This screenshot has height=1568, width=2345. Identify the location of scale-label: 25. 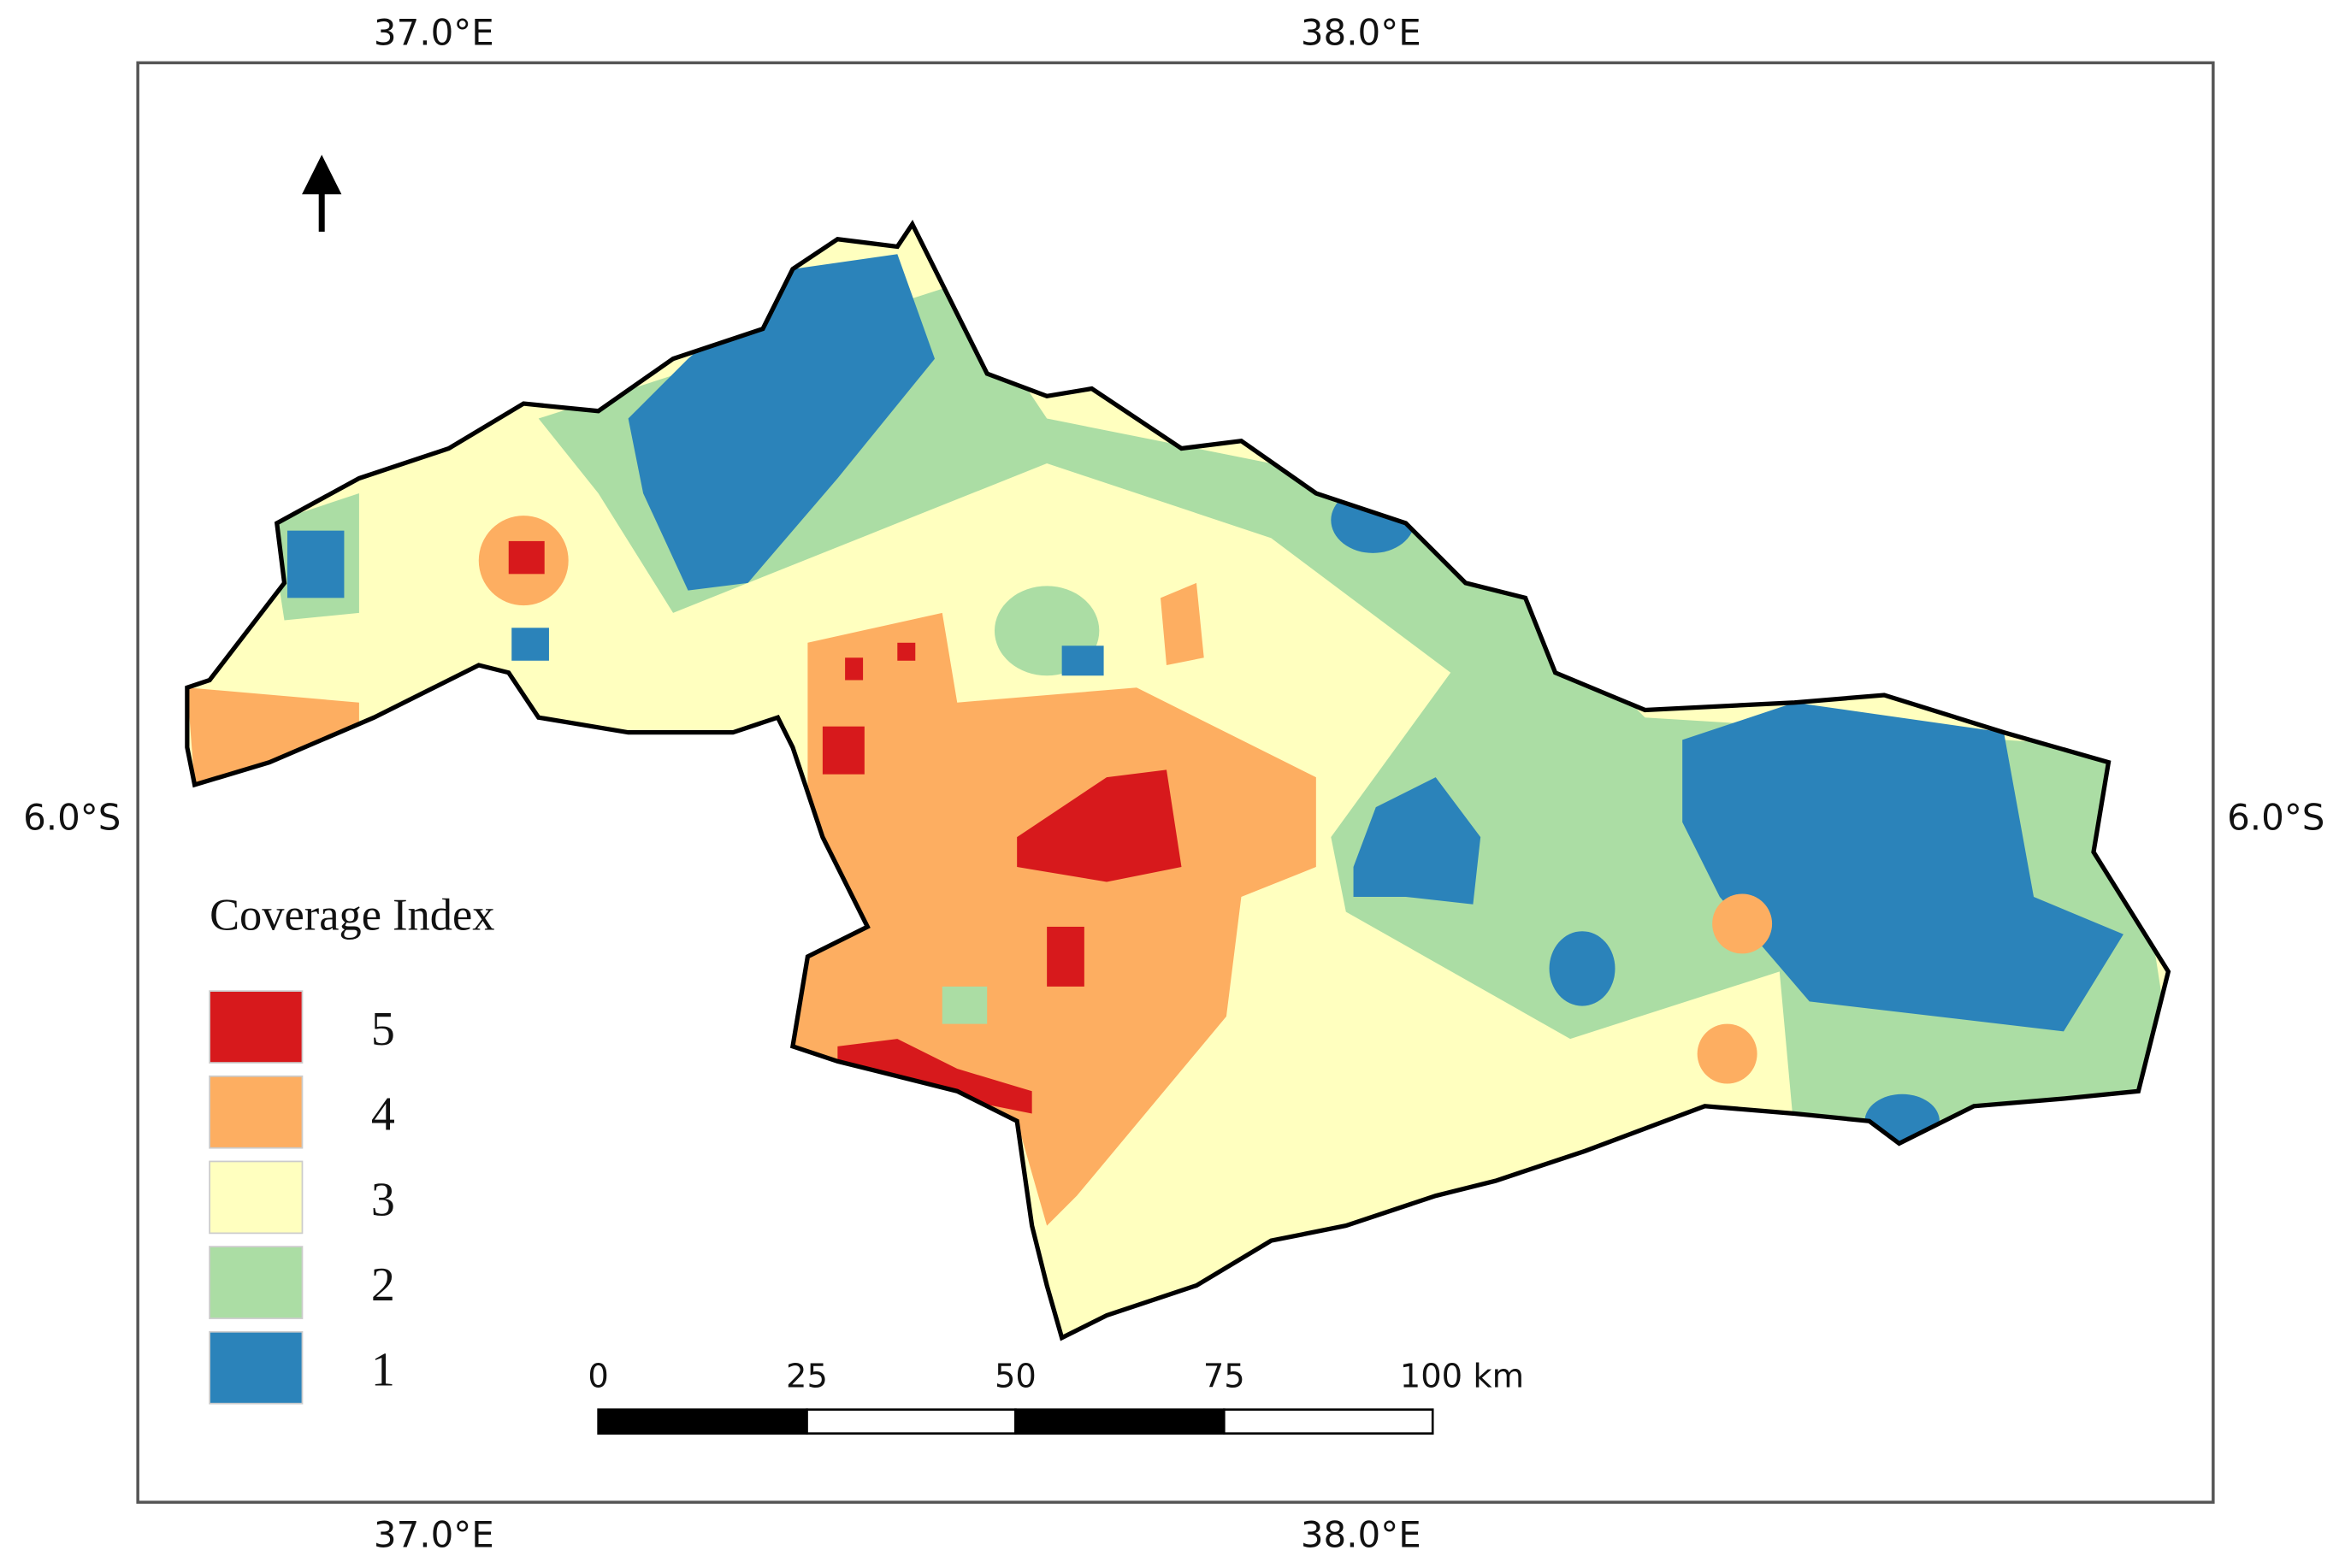
(807, 1376).